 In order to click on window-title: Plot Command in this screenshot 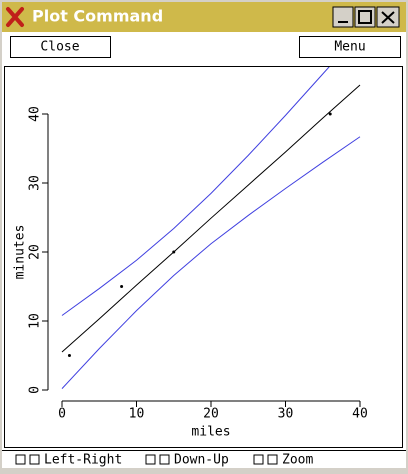, I will do `click(97, 16)`.